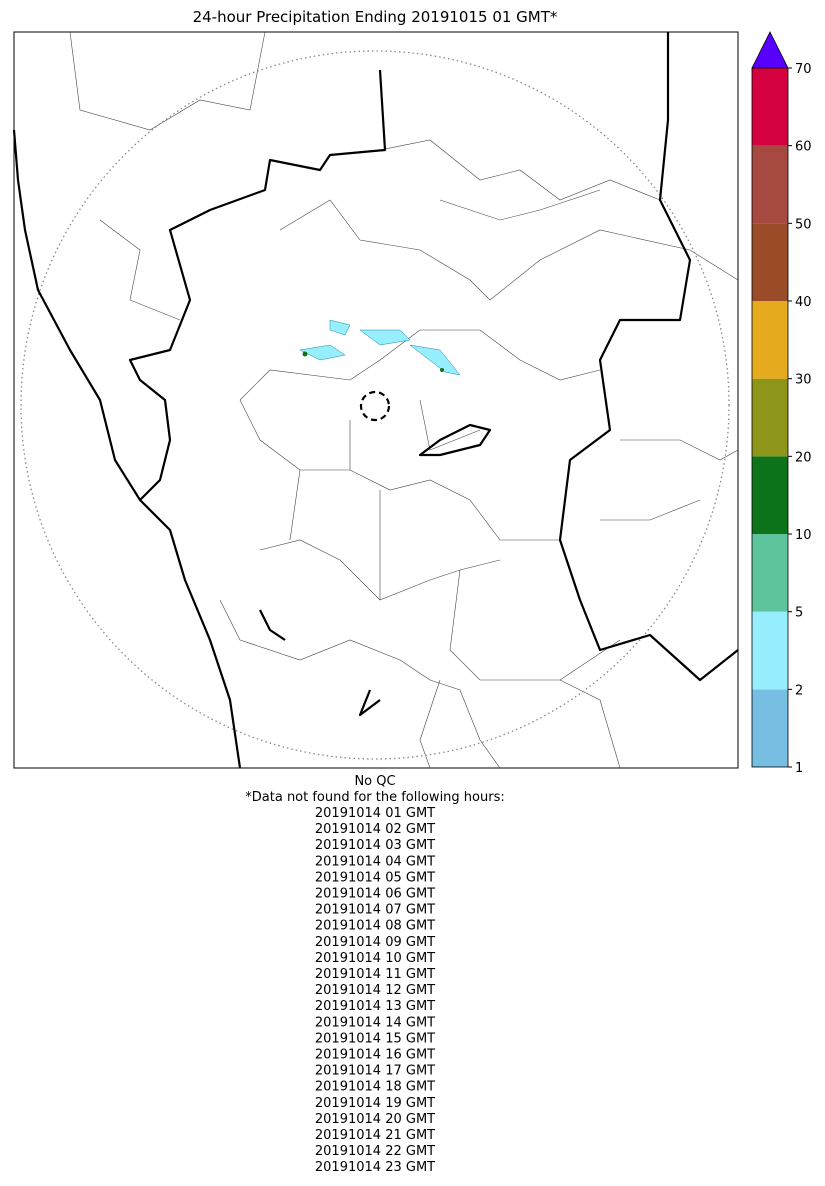 This screenshot has height=1186, width=825. Describe the element at coordinates (803, 69) in the screenshot. I see `colorbar-tick-label: 70` at that location.